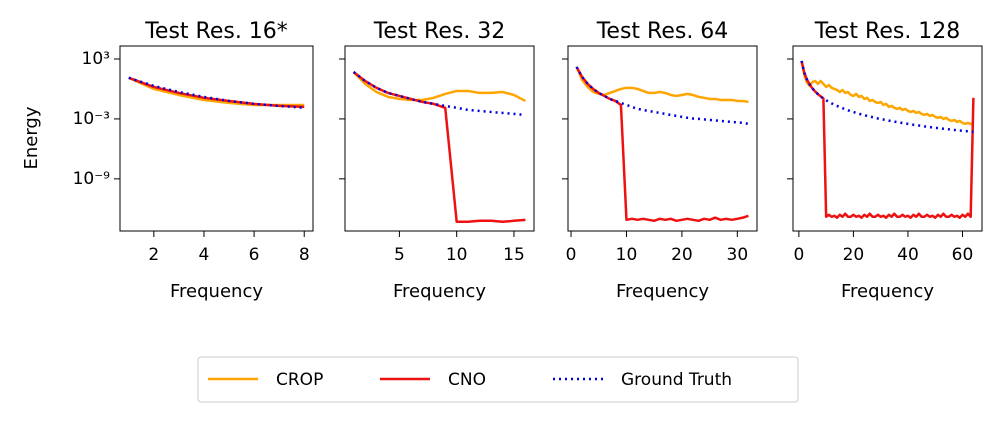 The image size is (997, 423). What do you see at coordinates (204, 255) in the screenshot?
I see `x-tick-label: 4` at bounding box center [204, 255].